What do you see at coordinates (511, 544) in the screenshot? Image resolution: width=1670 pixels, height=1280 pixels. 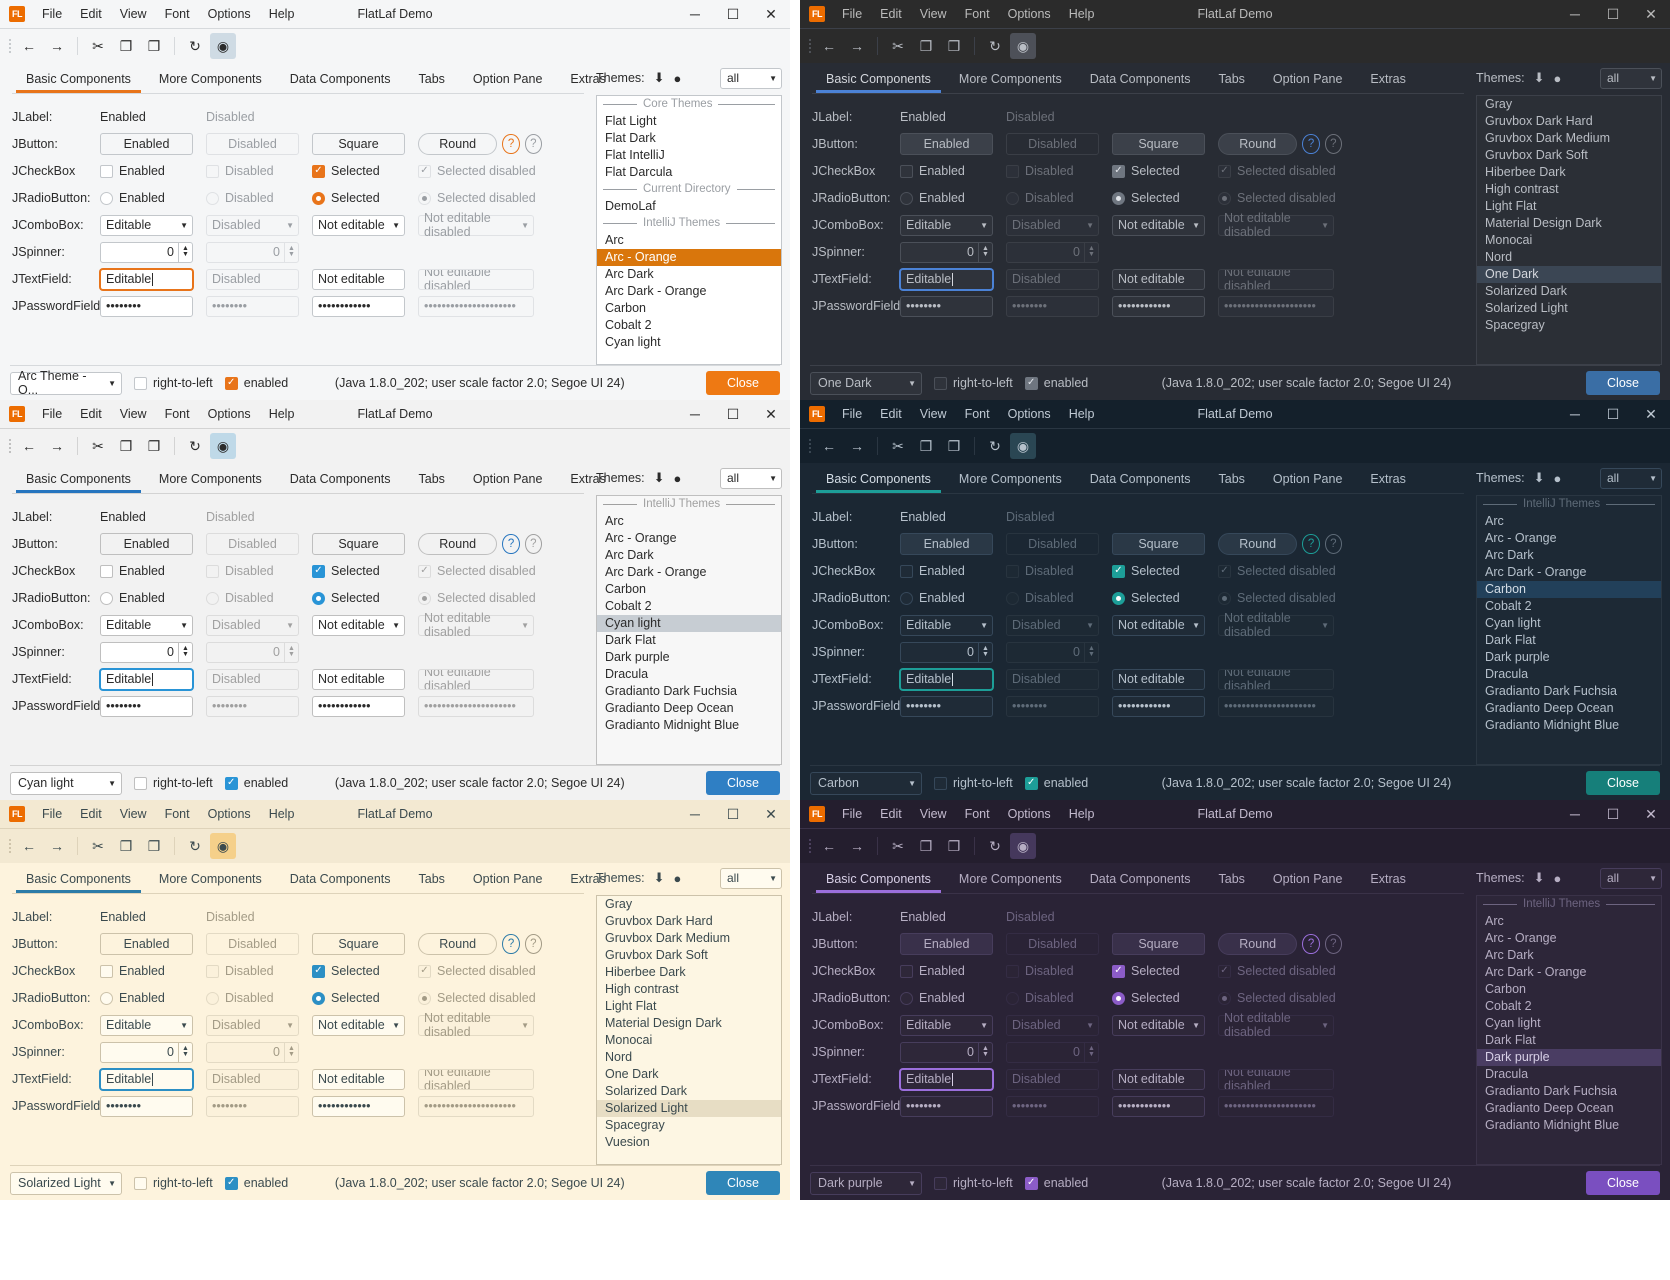 I see `help-button-enabled: ?` at bounding box center [511, 544].